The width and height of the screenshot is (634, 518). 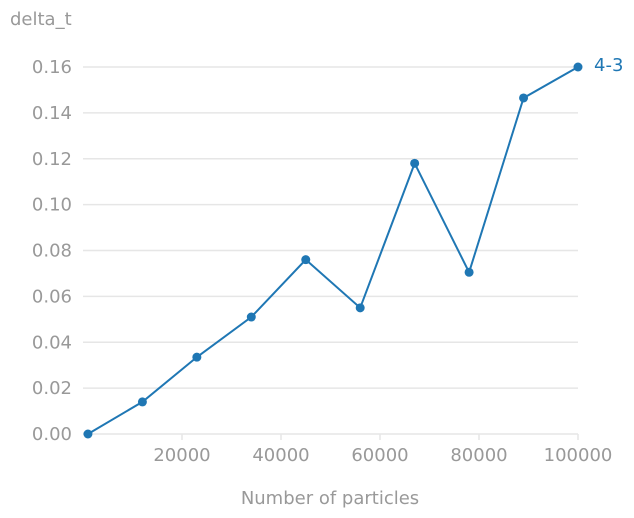 I want to click on x-tick-labels: 20000 40000 60000 80000 100000, so click(x=382, y=450).